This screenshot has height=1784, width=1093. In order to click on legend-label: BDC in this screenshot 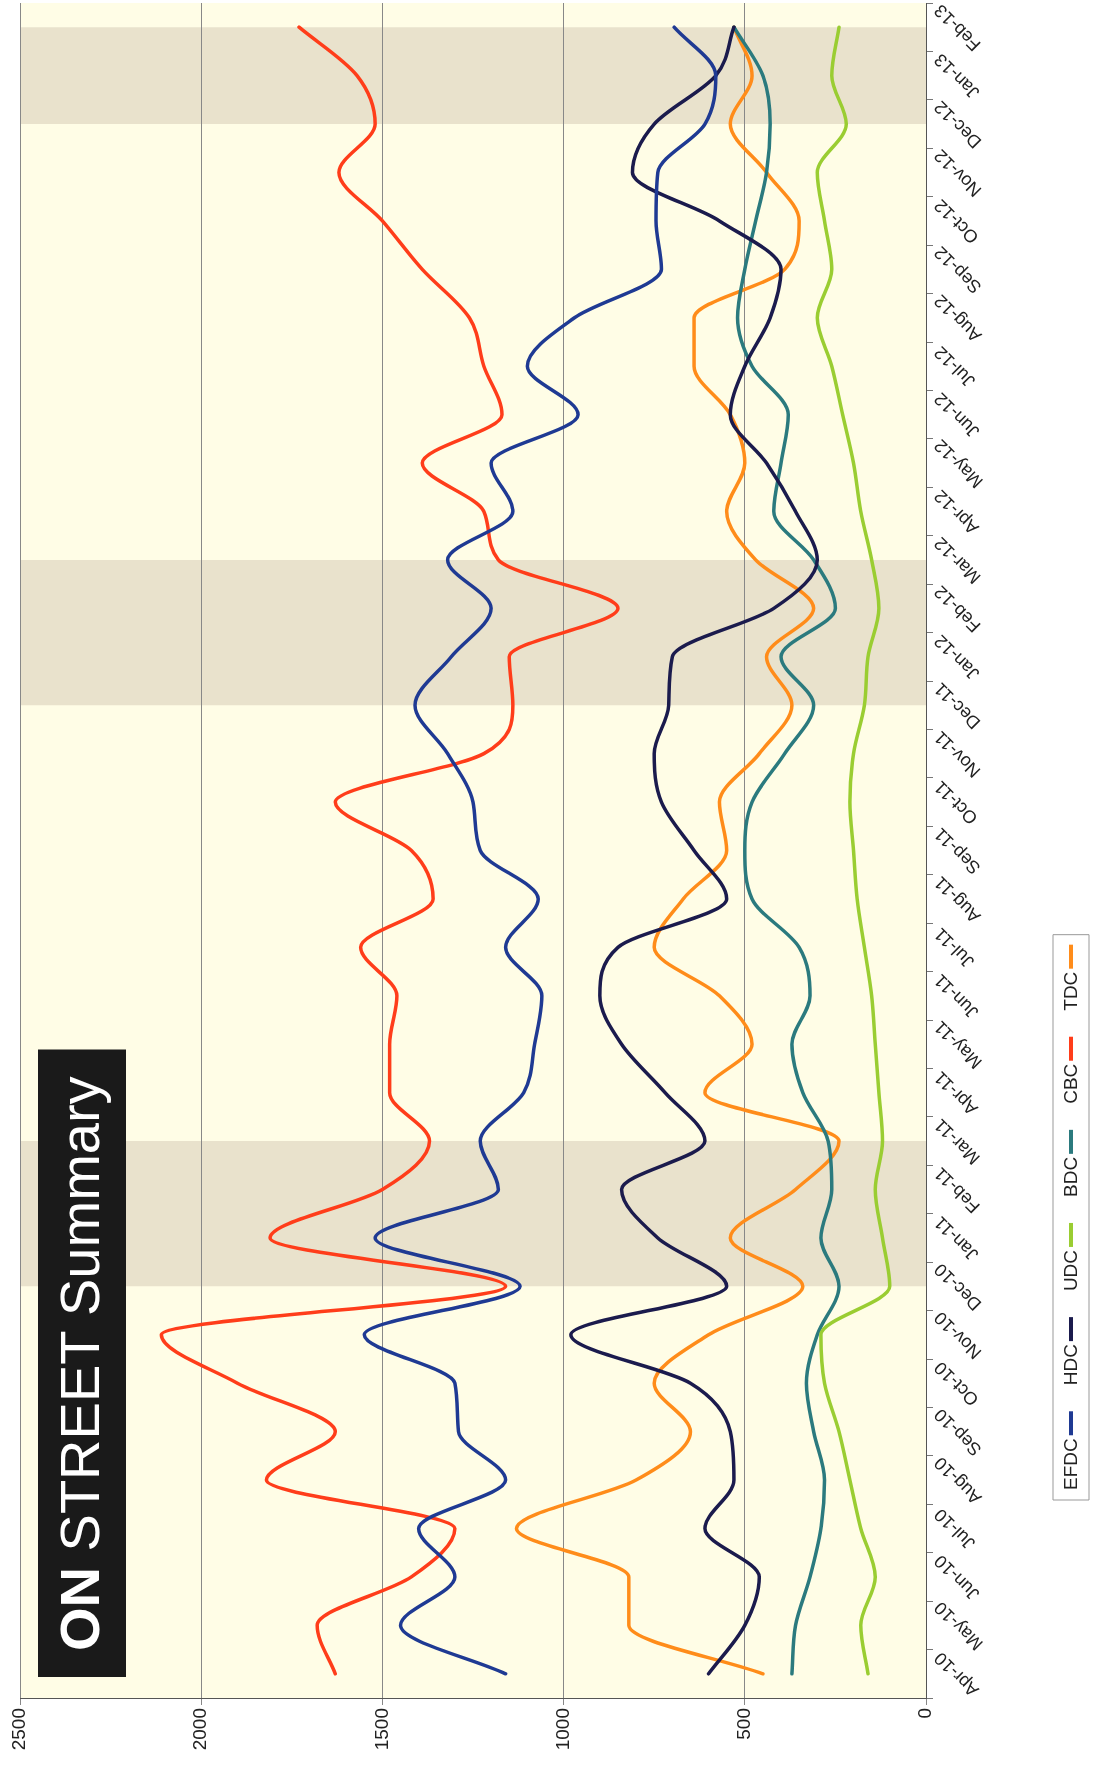, I will do `click(1071, 1176)`.